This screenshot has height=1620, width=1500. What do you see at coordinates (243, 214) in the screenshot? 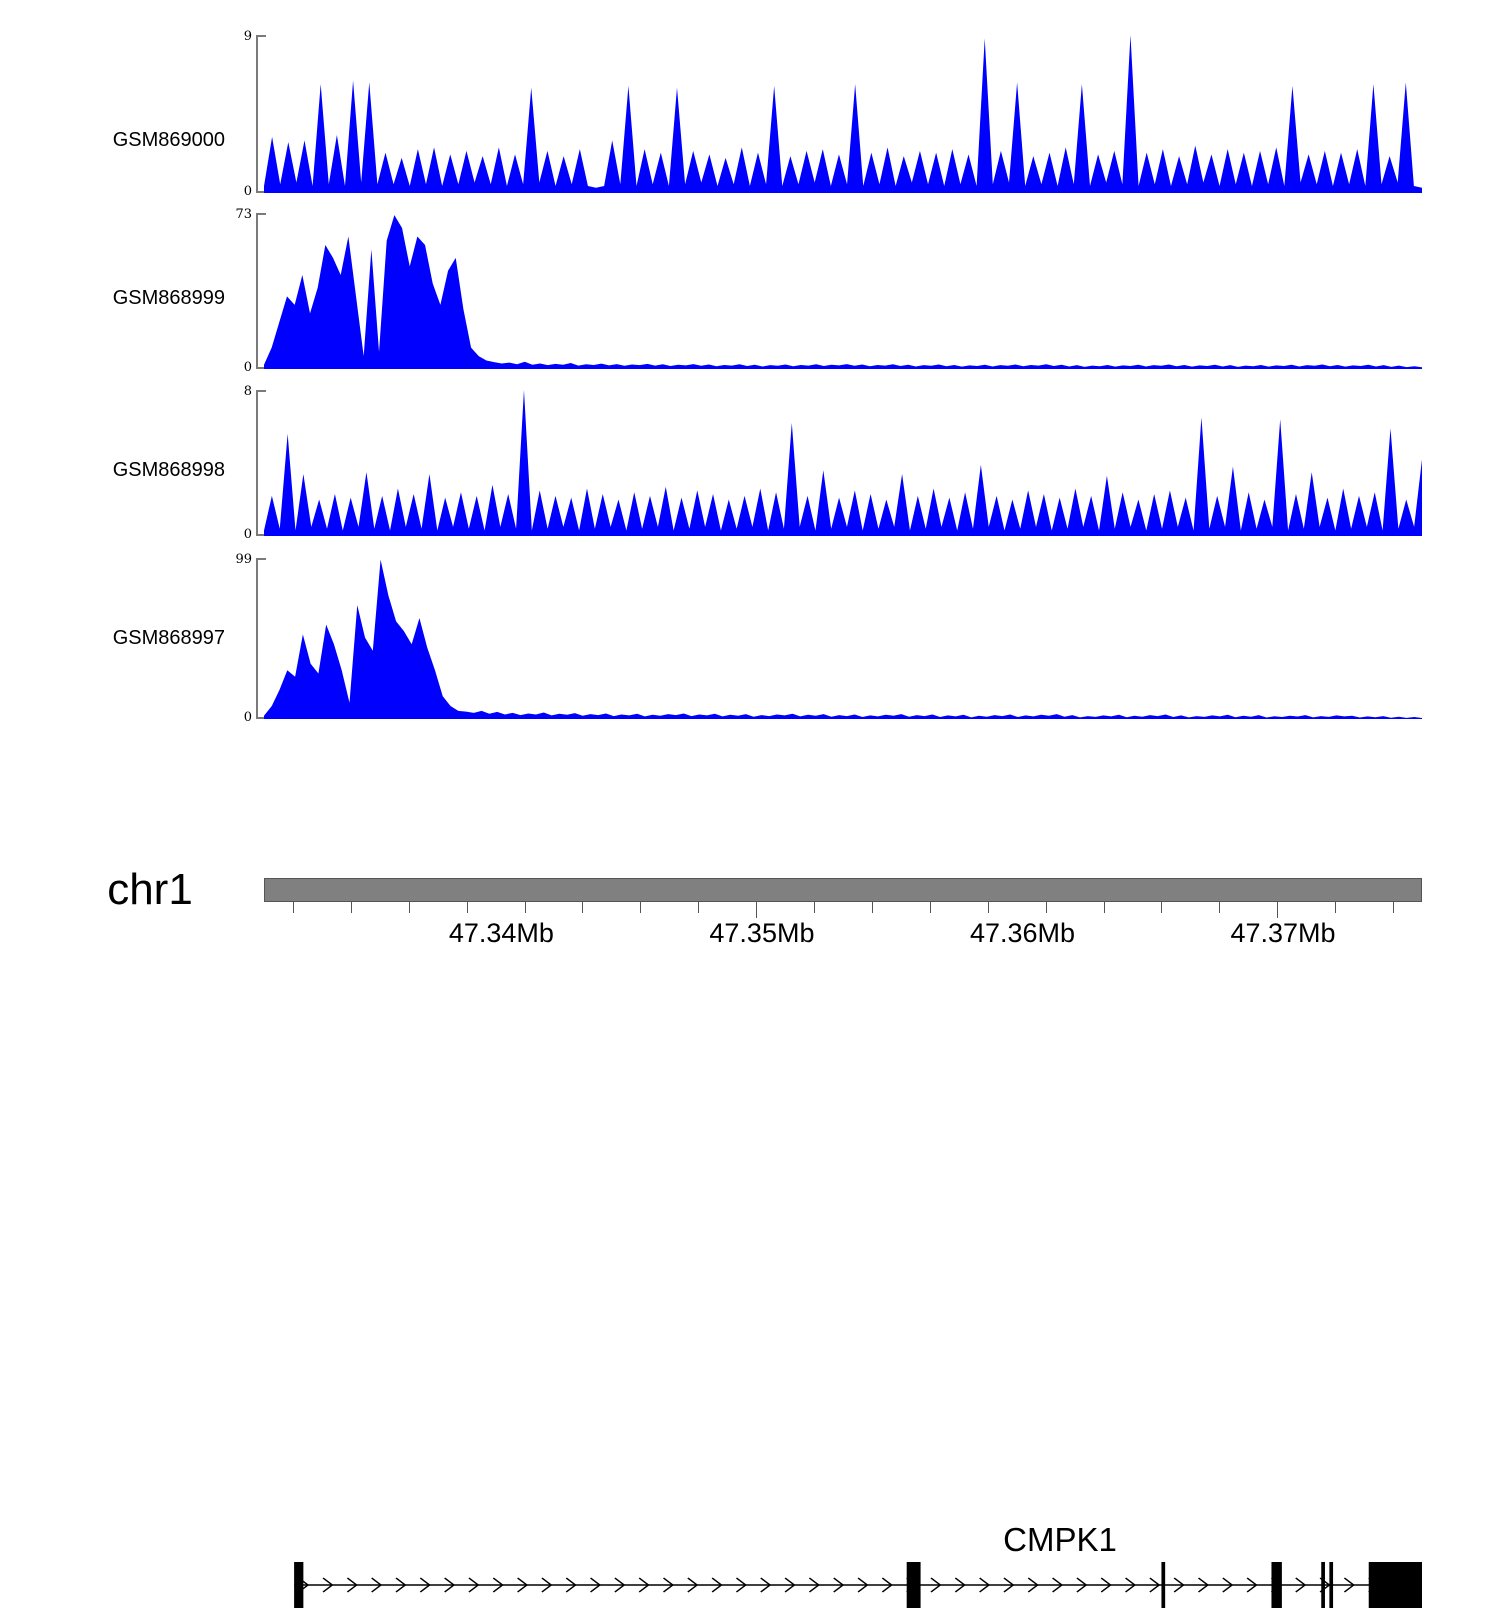
I see `track-axis-max-label: 73` at bounding box center [243, 214].